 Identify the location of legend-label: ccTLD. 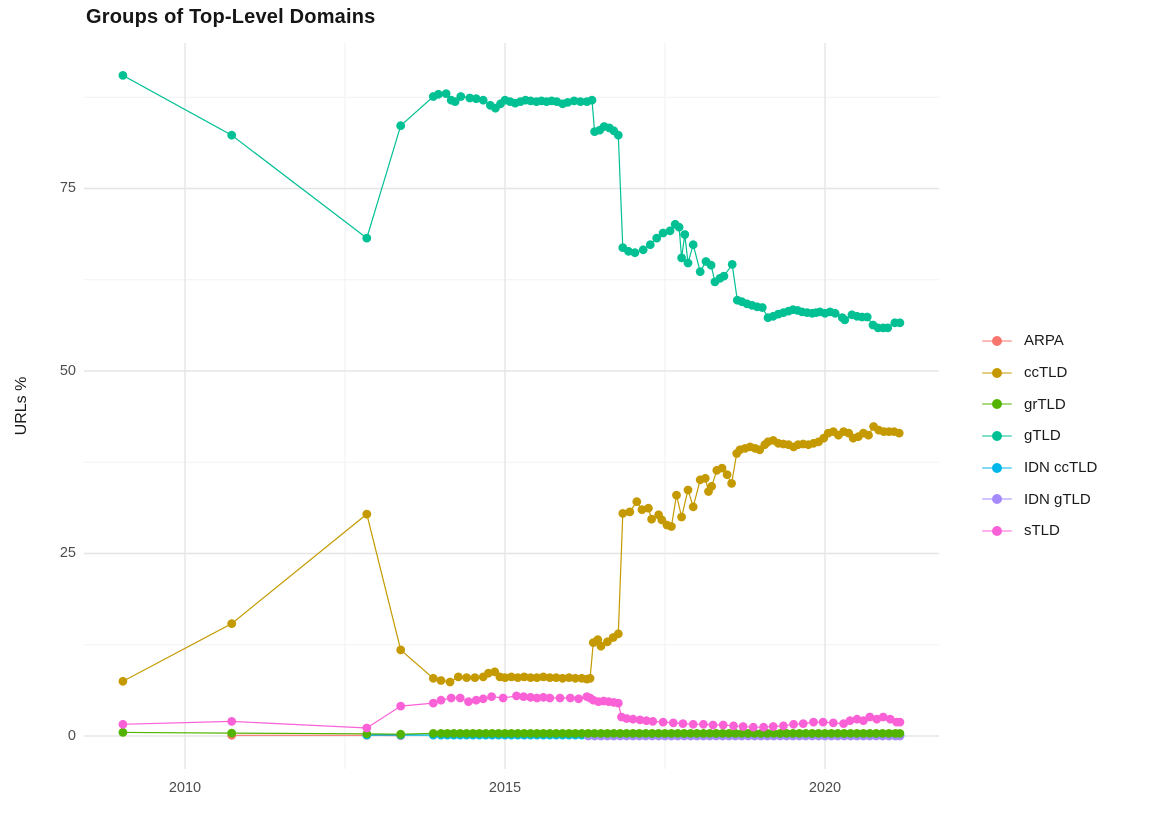
(1046, 373).